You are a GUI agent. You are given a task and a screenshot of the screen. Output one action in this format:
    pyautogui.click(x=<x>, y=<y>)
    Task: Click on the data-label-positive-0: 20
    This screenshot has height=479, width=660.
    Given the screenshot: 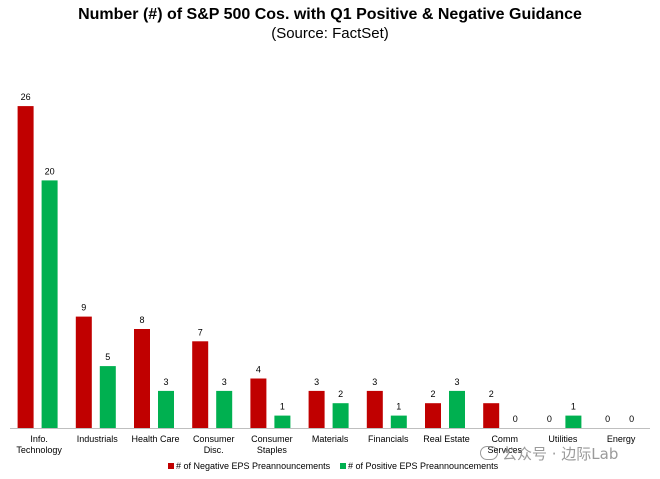 What is the action you would take?
    pyautogui.click(x=50, y=171)
    